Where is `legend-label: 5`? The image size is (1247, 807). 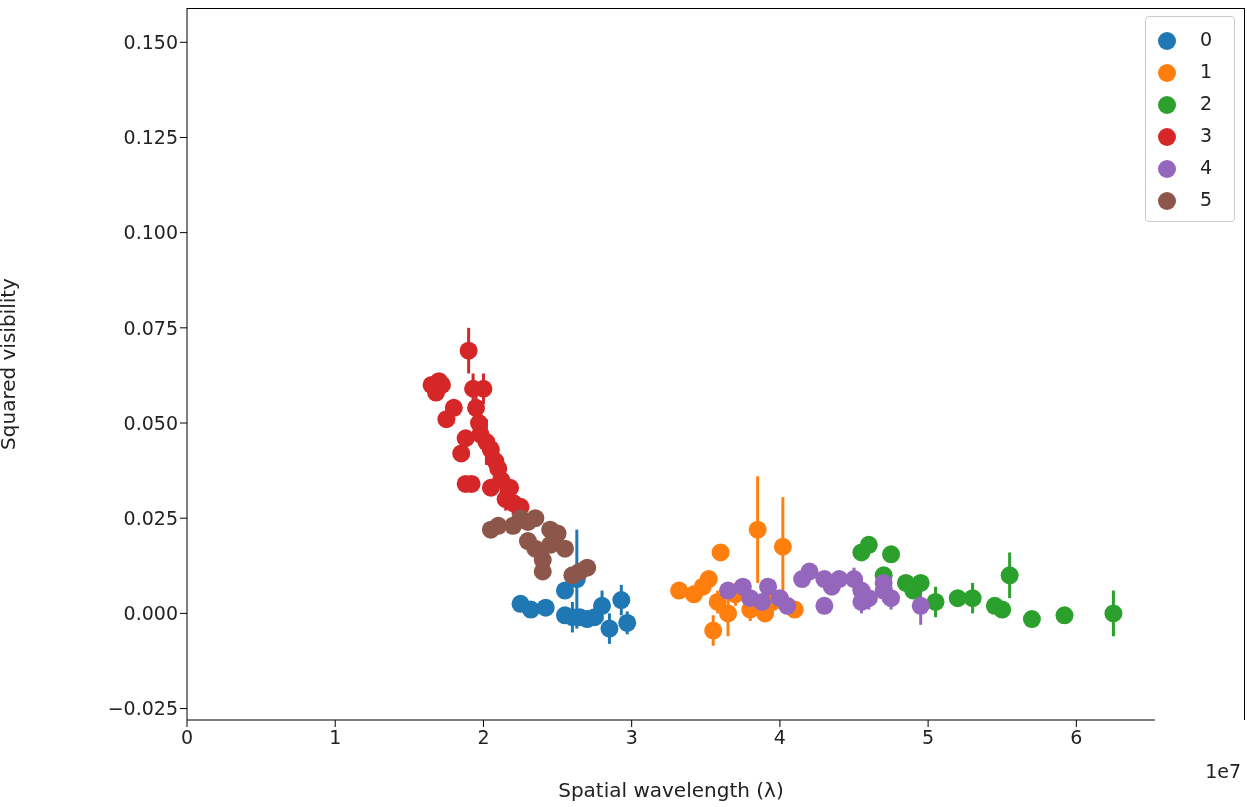
legend-label: 5 is located at coordinates (1205, 199).